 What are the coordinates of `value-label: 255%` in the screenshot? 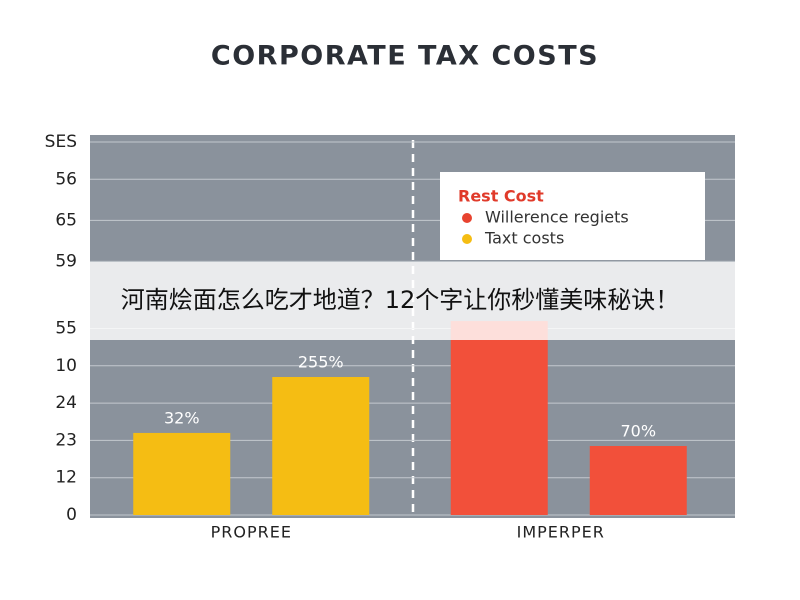 It's located at (321, 361).